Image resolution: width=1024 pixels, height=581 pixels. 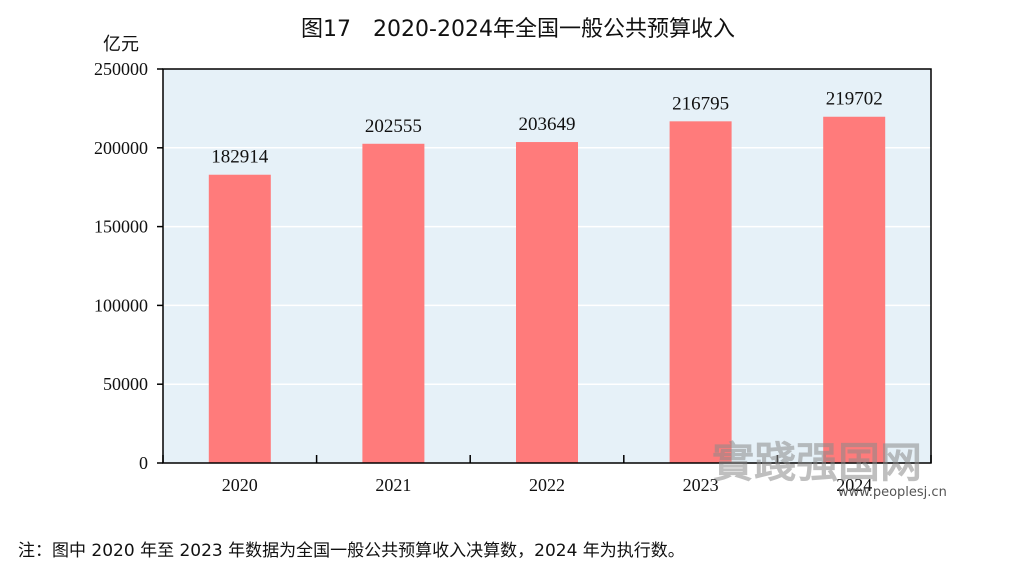 I want to click on data-label-2021: 202555, so click(x=393, y=126).